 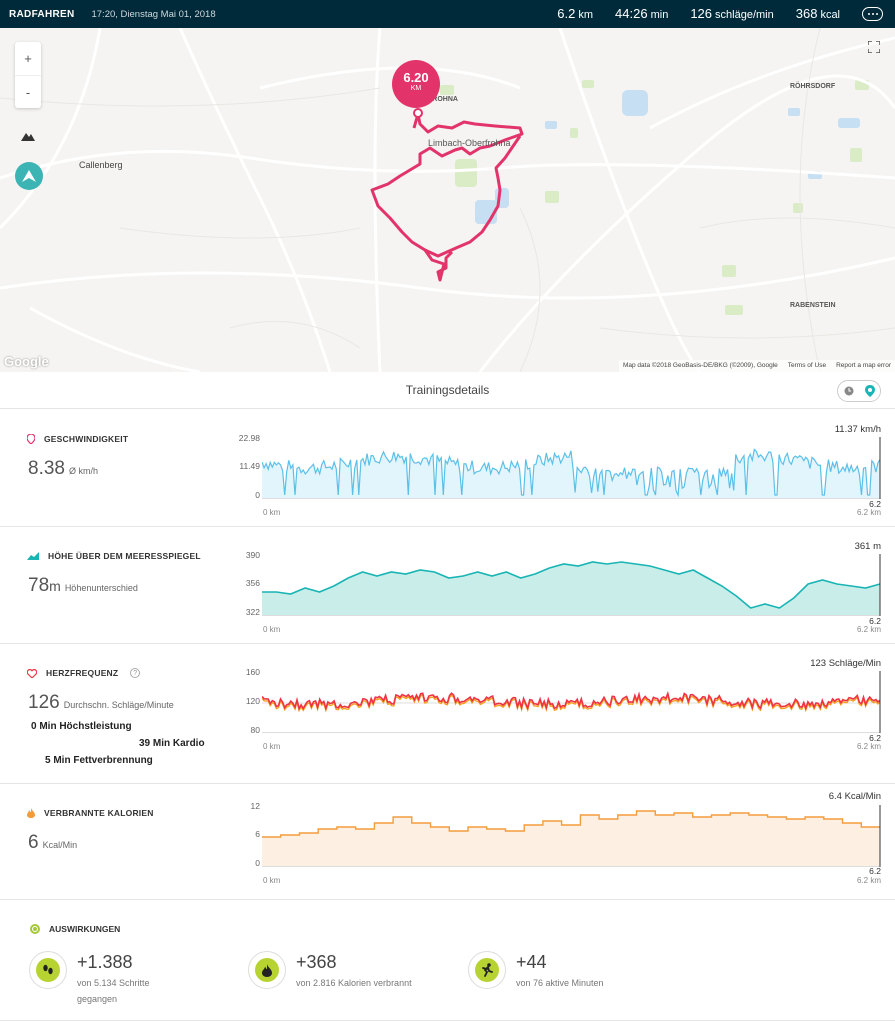 I want to click on steps-description: von 5.134 Schritte gegangen, so click(x=113, y=991).